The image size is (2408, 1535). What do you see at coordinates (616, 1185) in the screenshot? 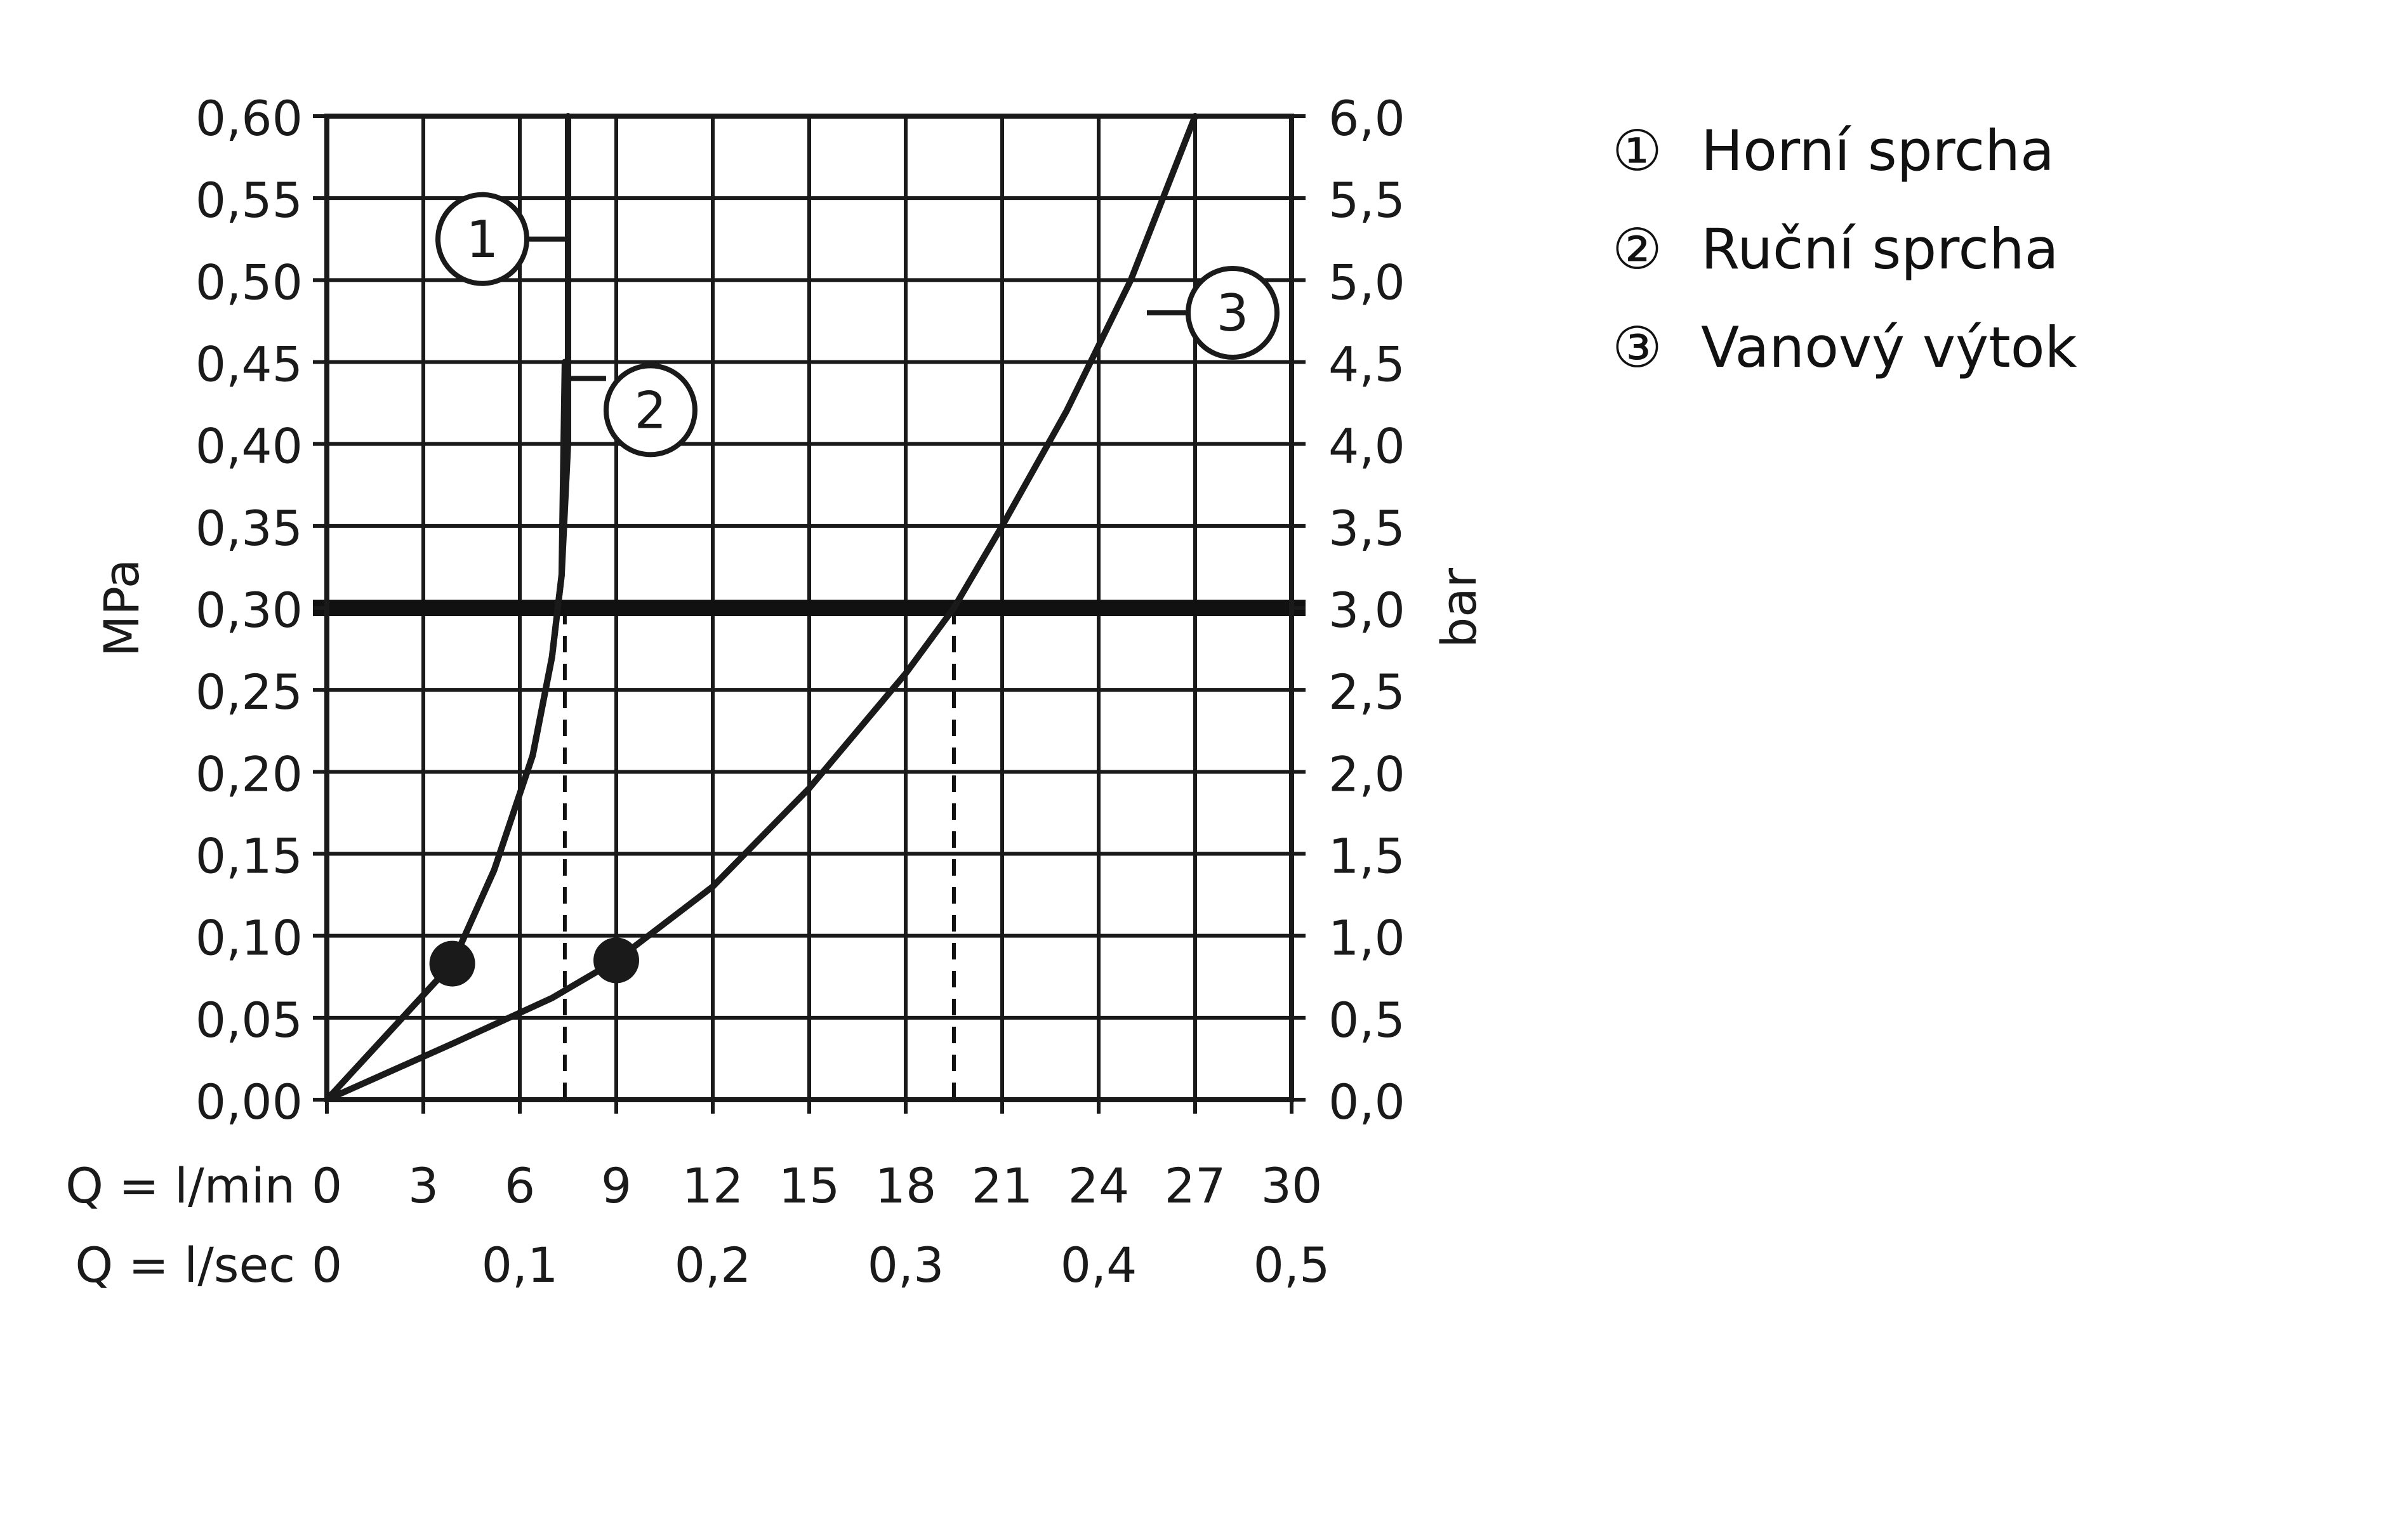
I see `x-tick-label: 9` at bounding box center [616, 1185].